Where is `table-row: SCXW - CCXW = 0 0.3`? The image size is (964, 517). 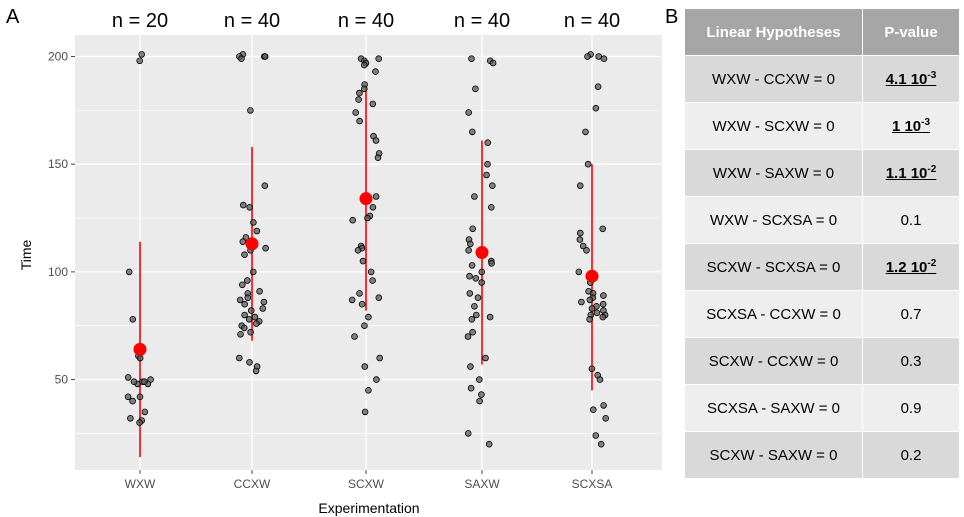 table-row: SCXW - CCXW = 0 0.3 is located at coordinates (822, 361).